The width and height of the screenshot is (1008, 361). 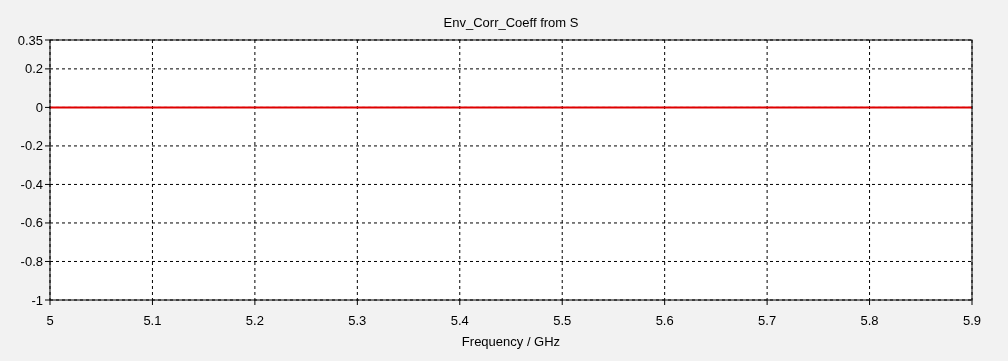 I want to click on x-tick-label: 5.3, so click(x=357, y=320).